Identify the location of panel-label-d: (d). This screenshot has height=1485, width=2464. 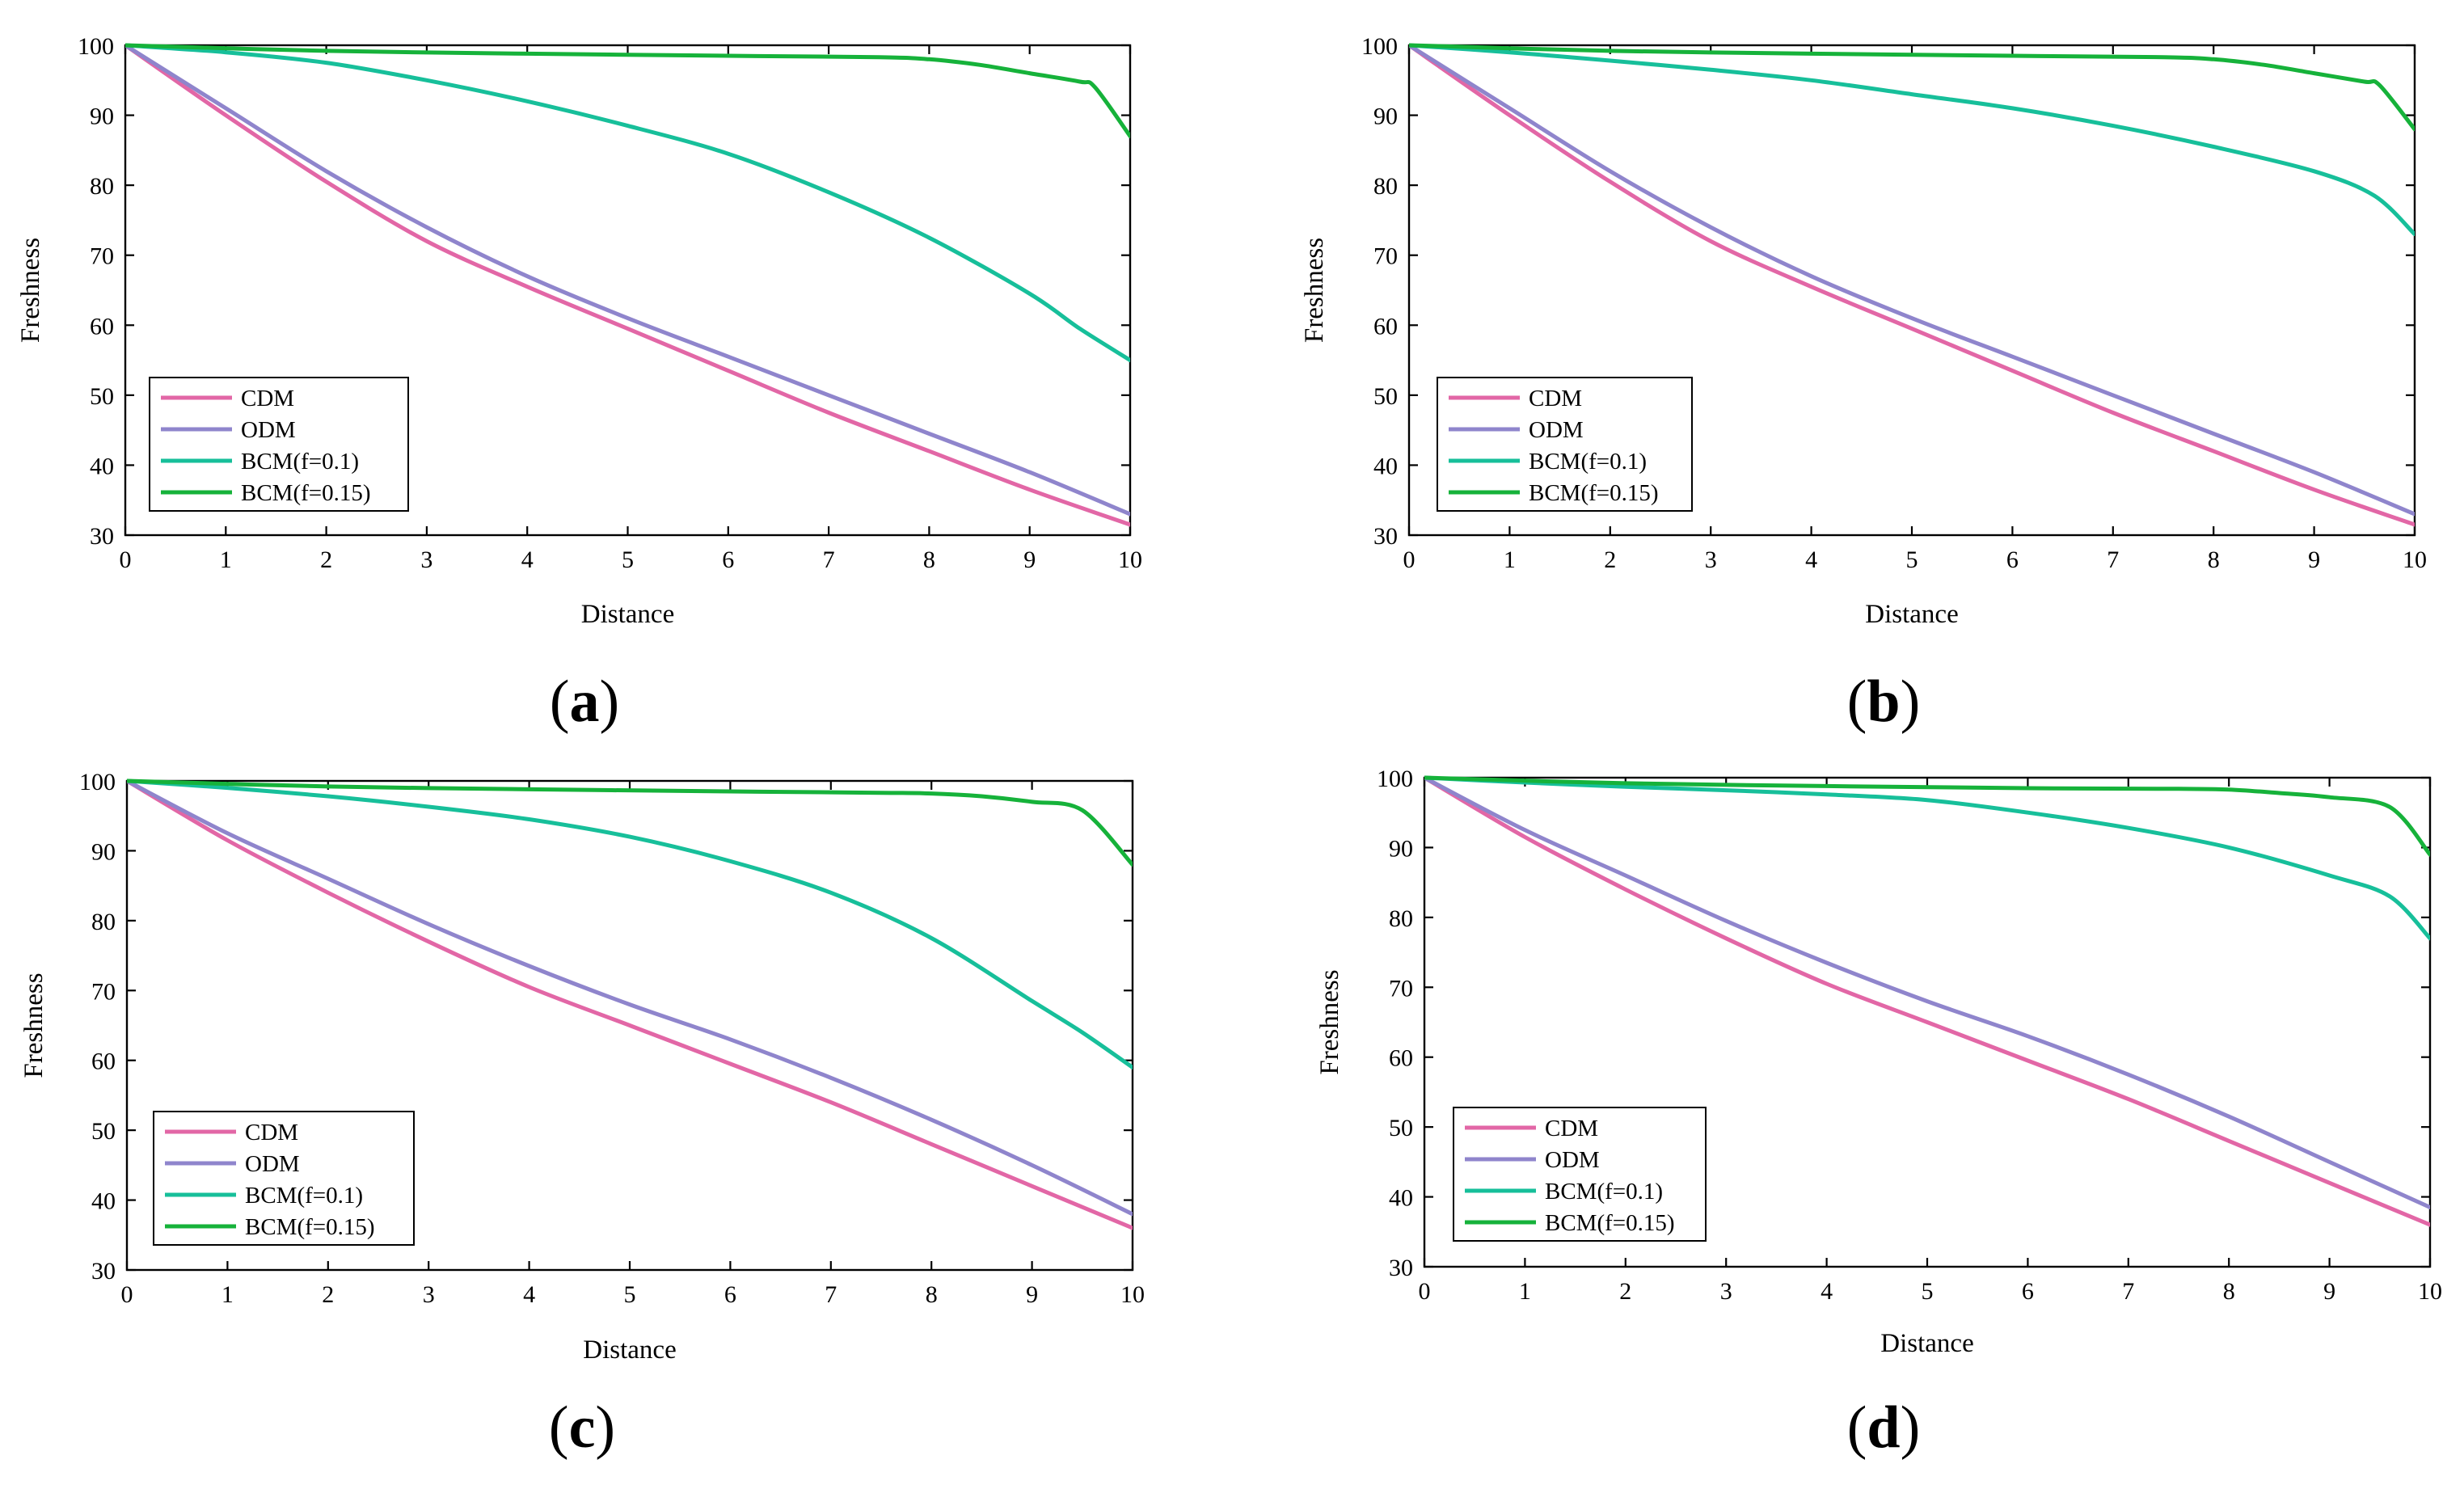
(1884, 1427).